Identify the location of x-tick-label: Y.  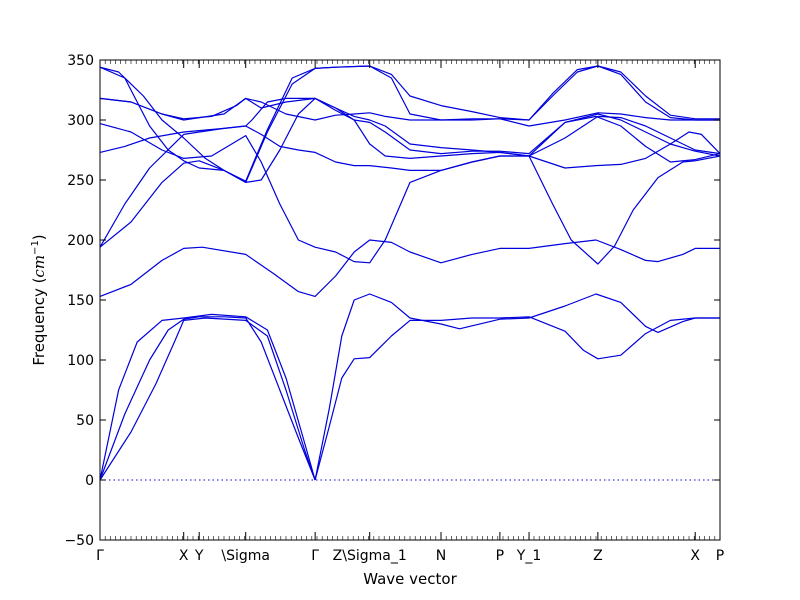
(199, 556).